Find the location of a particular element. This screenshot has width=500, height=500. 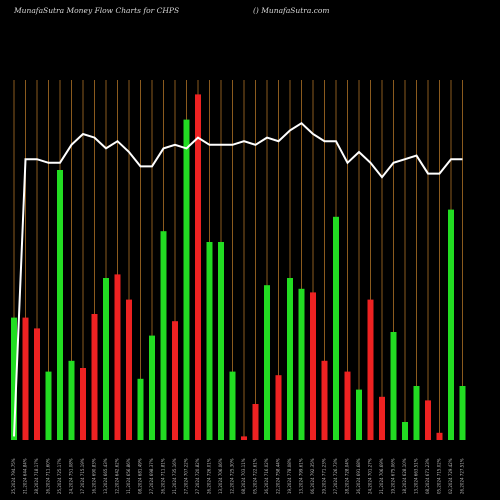

date-label: 02,2024 729.42% is located at coordinates (450, 476).